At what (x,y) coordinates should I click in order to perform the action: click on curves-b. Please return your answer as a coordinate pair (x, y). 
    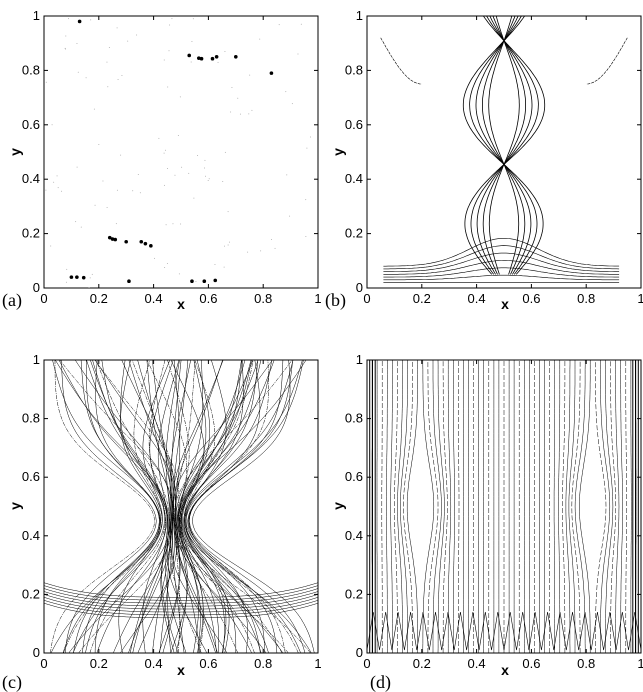
    Looking at the image, I should click on (504, 149).